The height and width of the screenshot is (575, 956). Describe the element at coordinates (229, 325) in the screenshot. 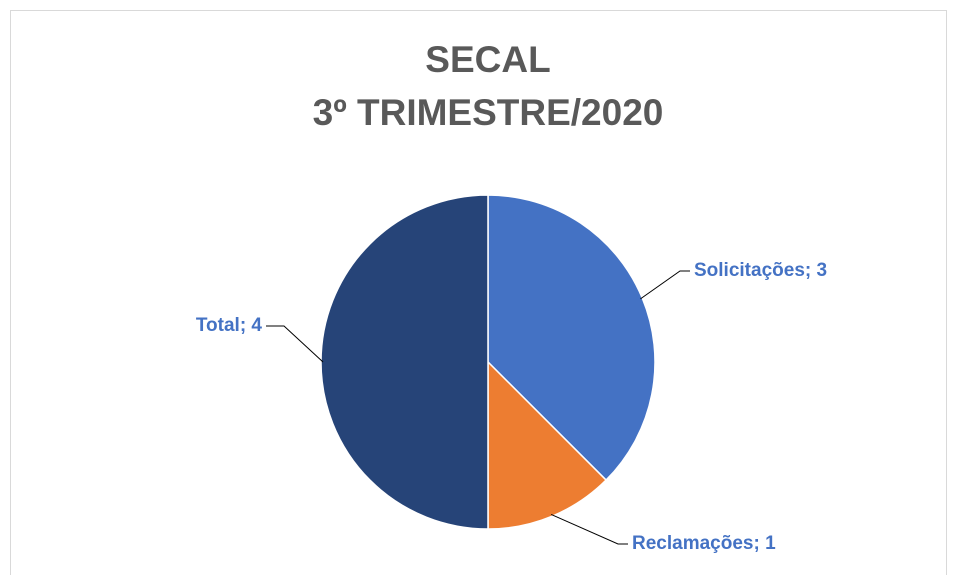

I see `data-label: Total; 4` at that location.